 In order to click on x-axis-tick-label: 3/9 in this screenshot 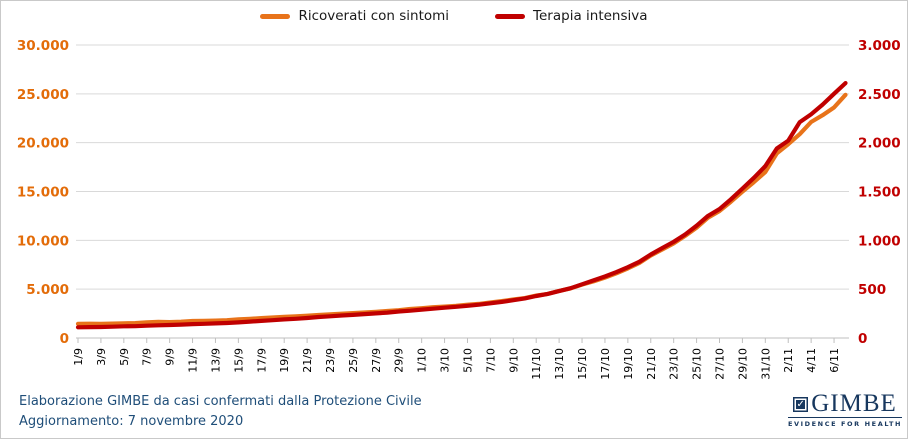, I will do `click(101, 357)`.